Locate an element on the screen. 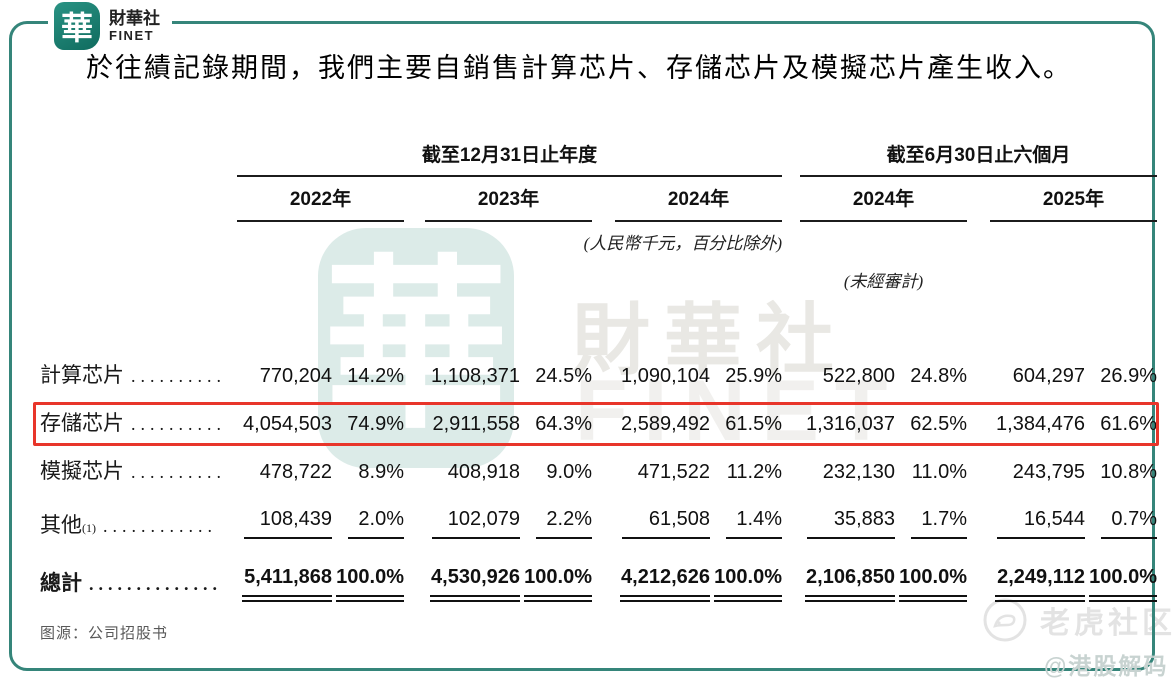 This screenshot has width=1173, height=692. cell-value: 232,130 is located at coordinates (858, 472).